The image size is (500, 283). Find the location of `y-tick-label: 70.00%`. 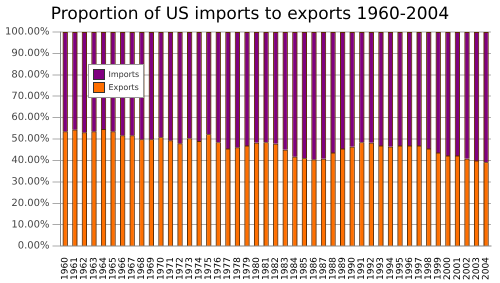

y-tick-label: 70.00% is located at coordinates (30, 96).